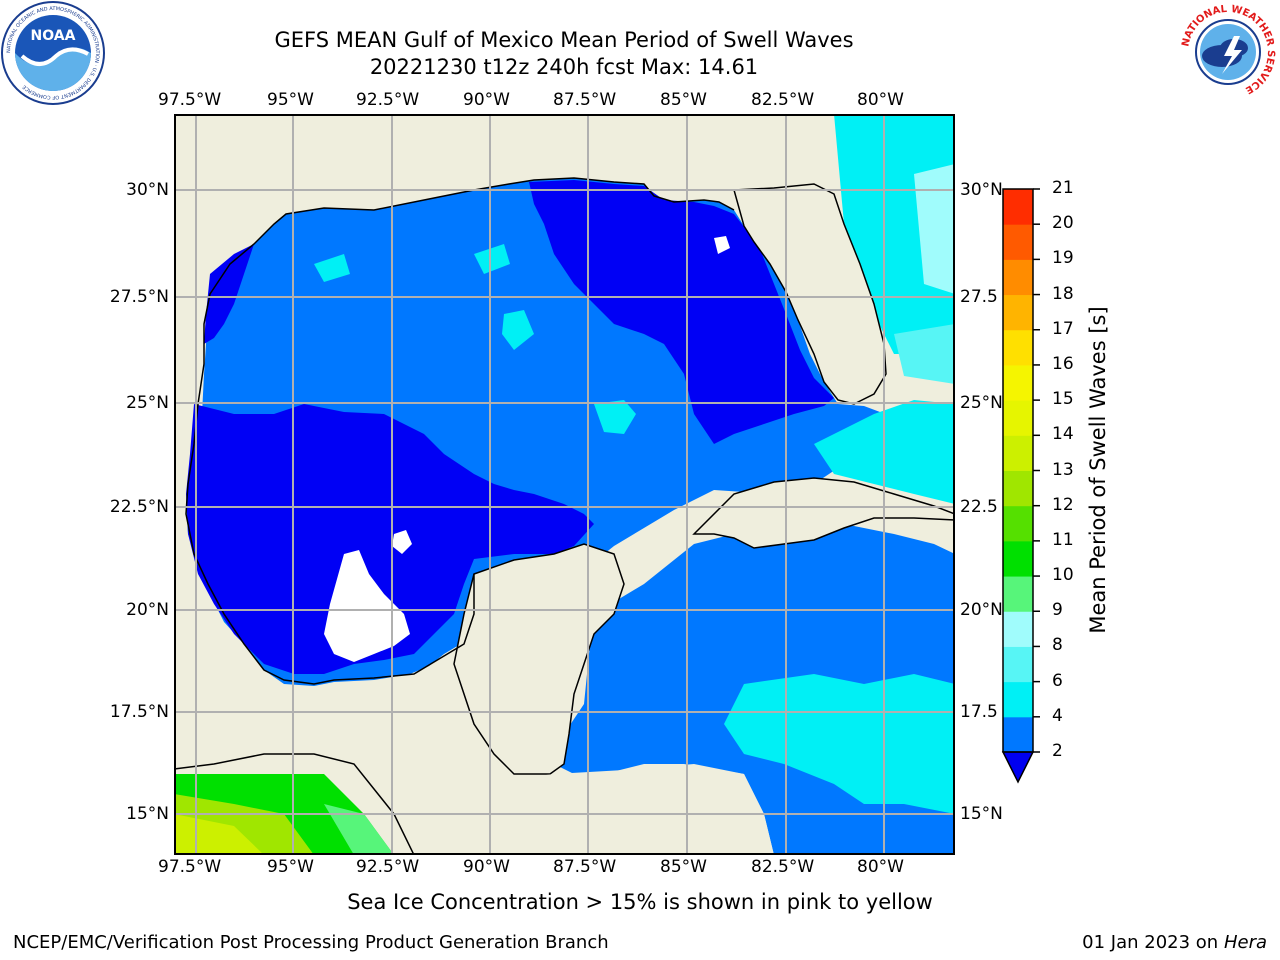  Describe the element at coordinates (1057, 645) in the screenshot. I see `colorbar-tick-label: 8` at that location.